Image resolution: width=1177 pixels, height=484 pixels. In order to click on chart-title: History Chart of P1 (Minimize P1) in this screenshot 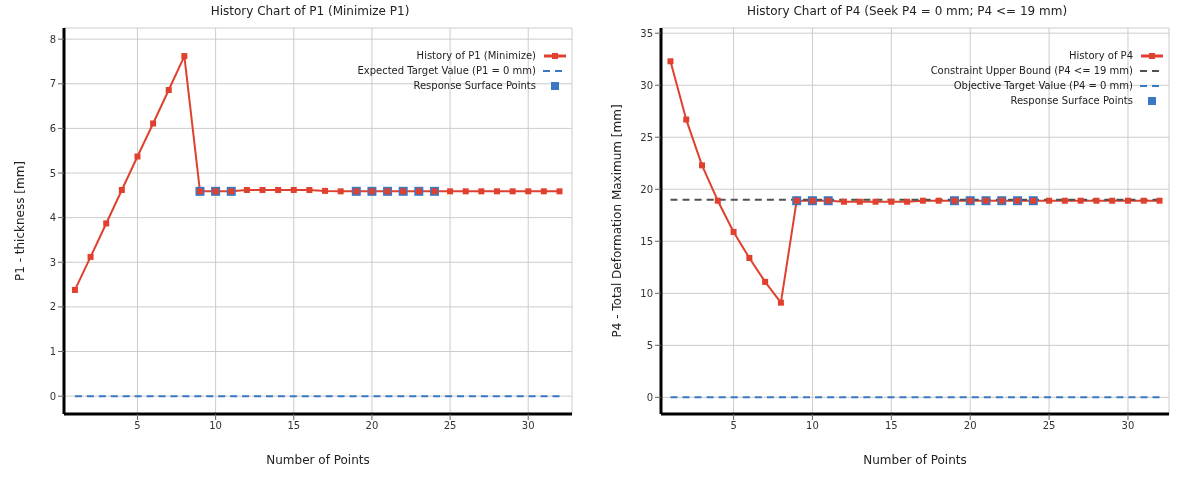, I will do `click(310, 11)`.